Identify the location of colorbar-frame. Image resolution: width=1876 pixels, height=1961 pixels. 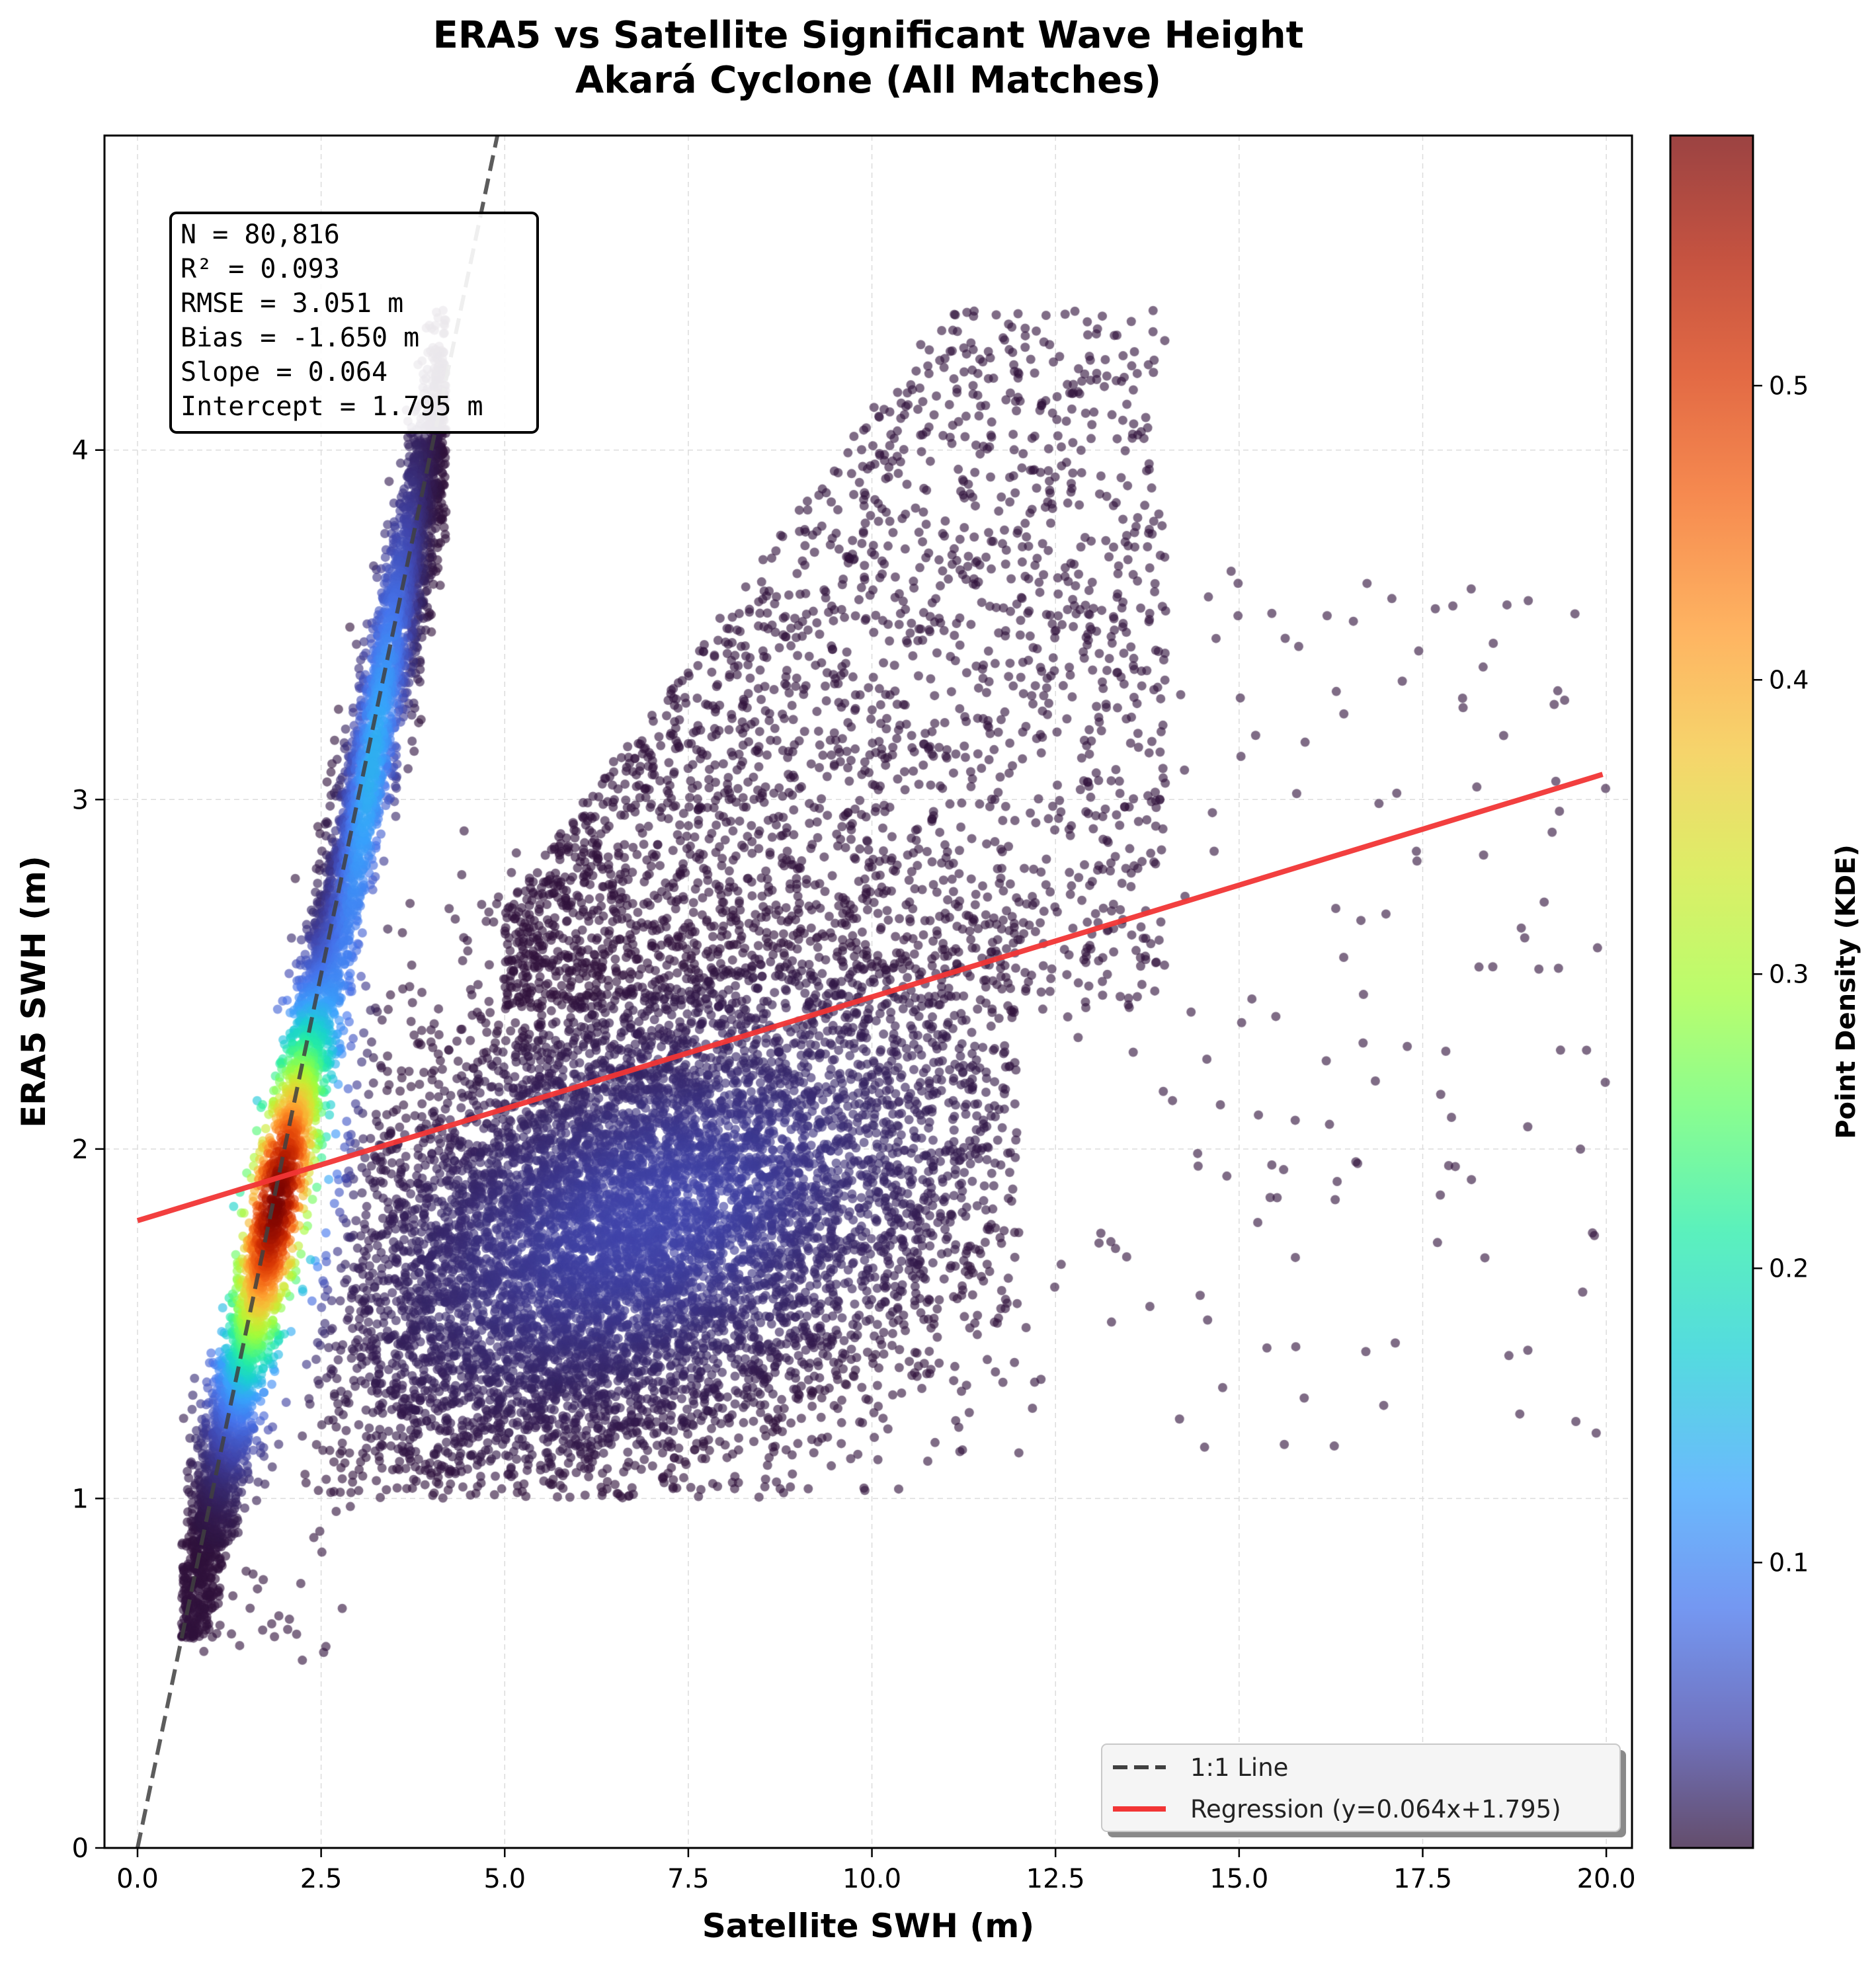
(1711, 991).